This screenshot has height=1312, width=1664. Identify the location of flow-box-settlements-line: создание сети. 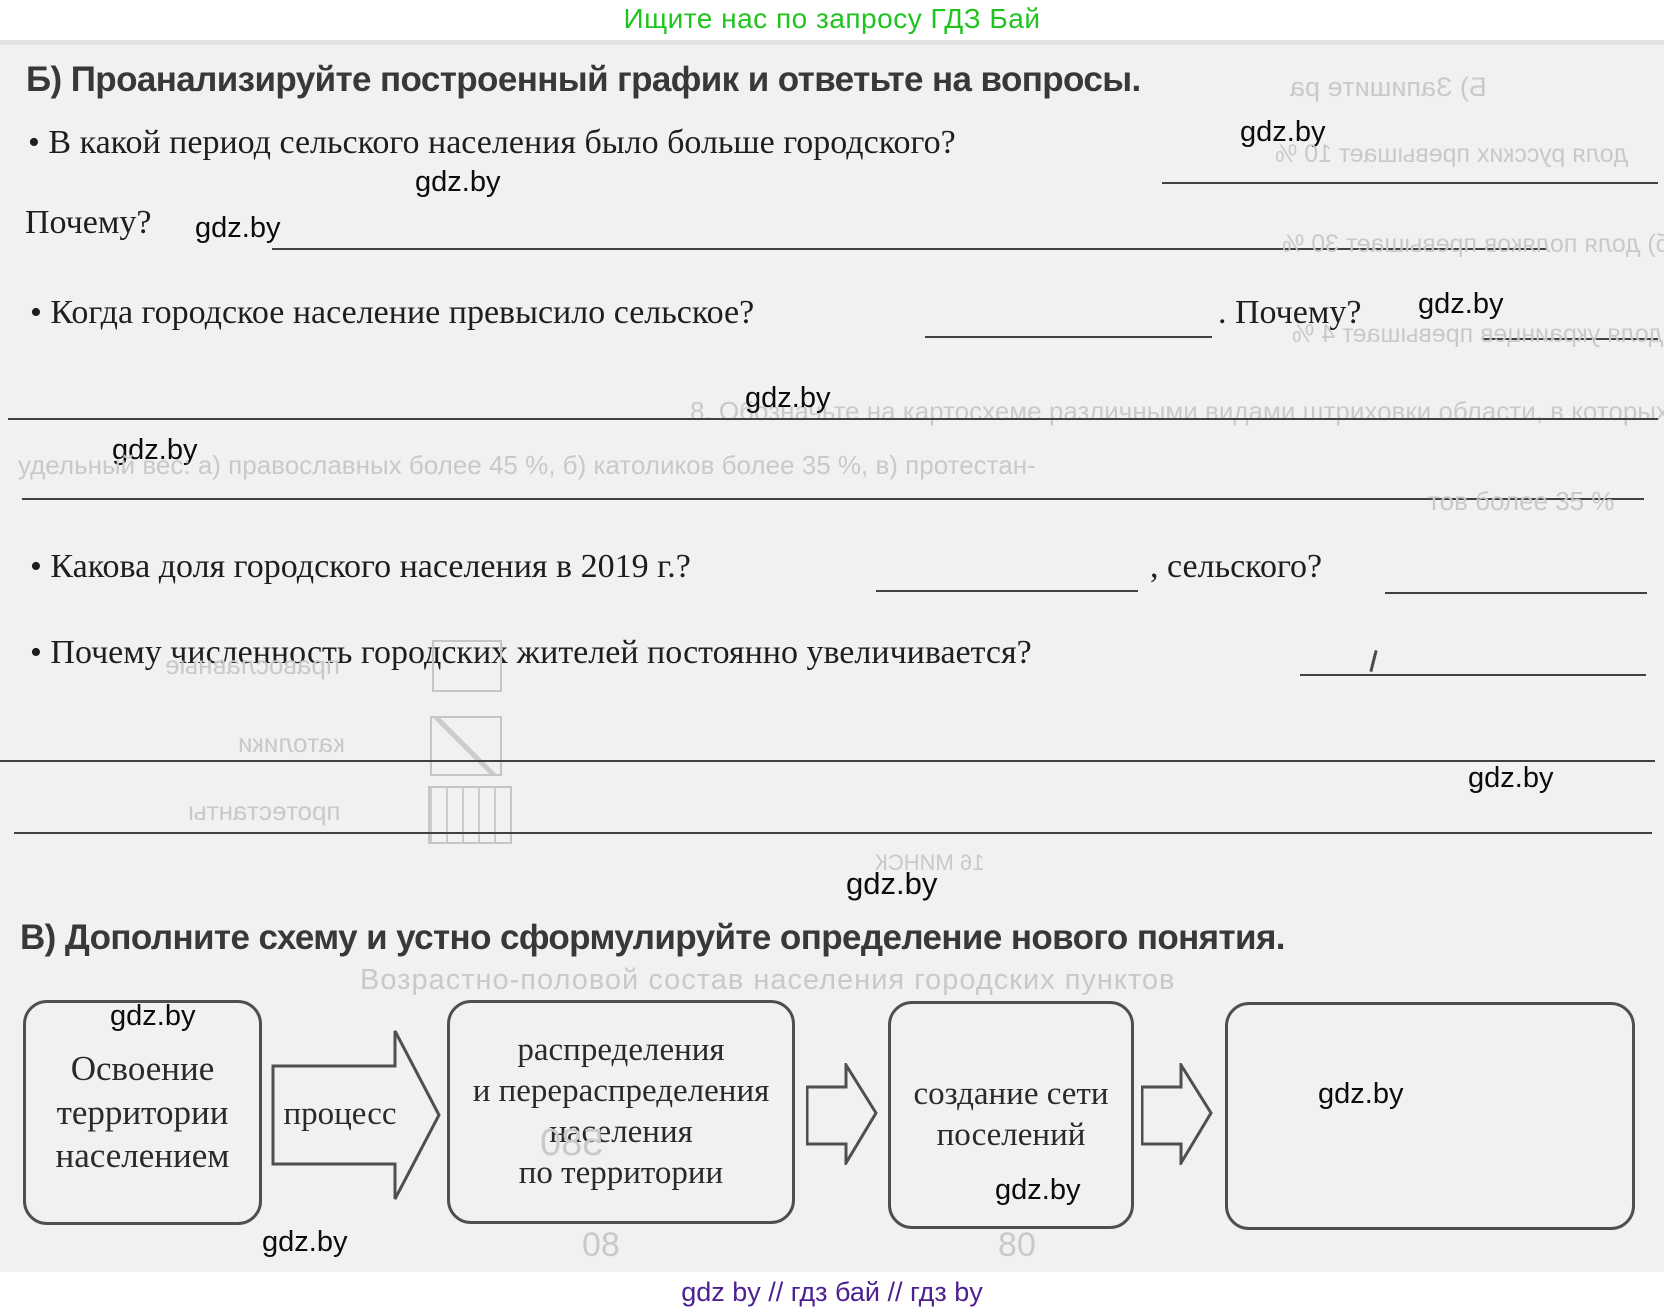
(1011, 1094).